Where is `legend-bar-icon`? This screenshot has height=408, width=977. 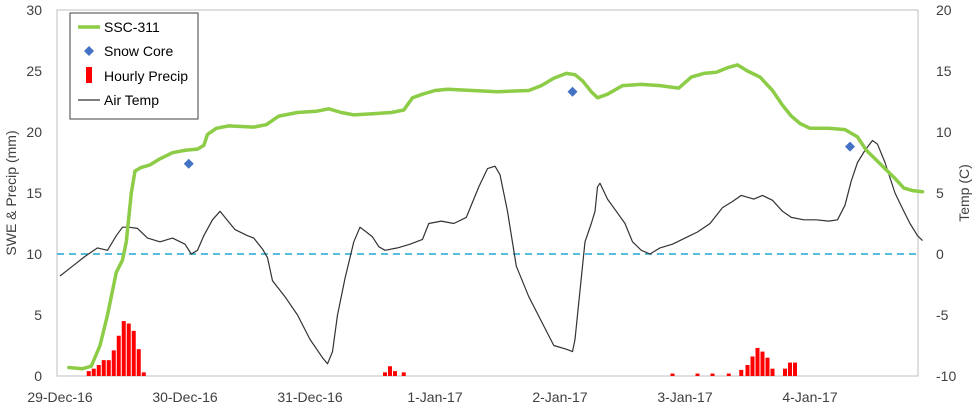 legend-bar-icon is located at coordinates (89, 75).